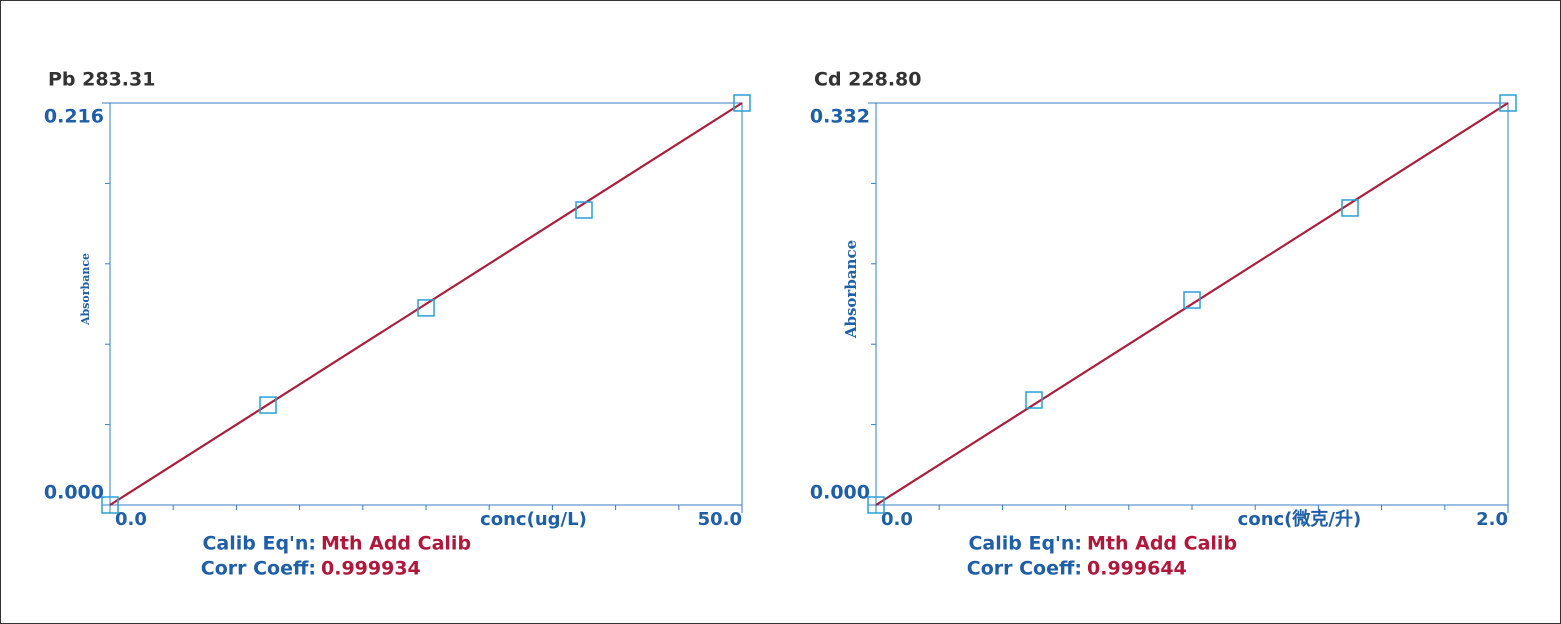 This screenshot has width=1561, height=624. I want to click on corr-value: 0.999934, so click(371, 569).